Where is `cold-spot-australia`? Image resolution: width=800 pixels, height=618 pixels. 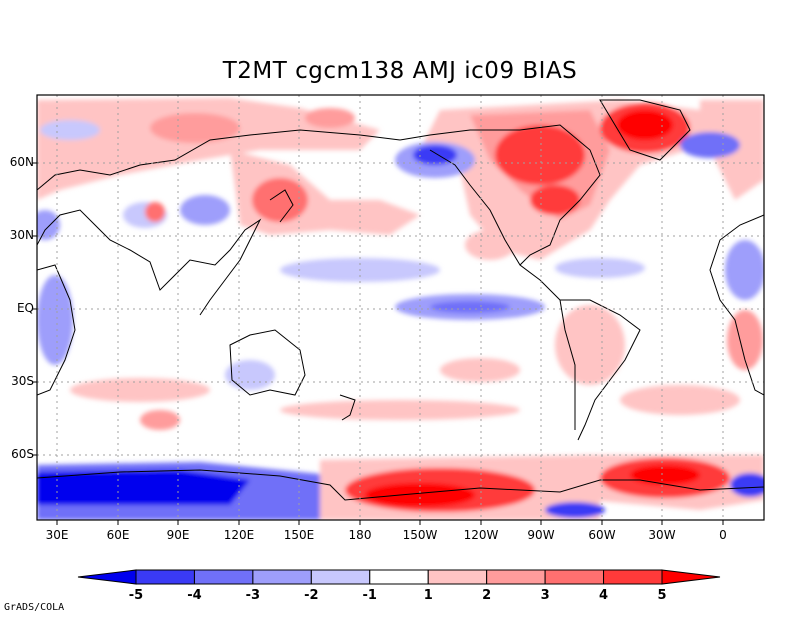
cold-spot-australia is located at coordinates (250, 375).